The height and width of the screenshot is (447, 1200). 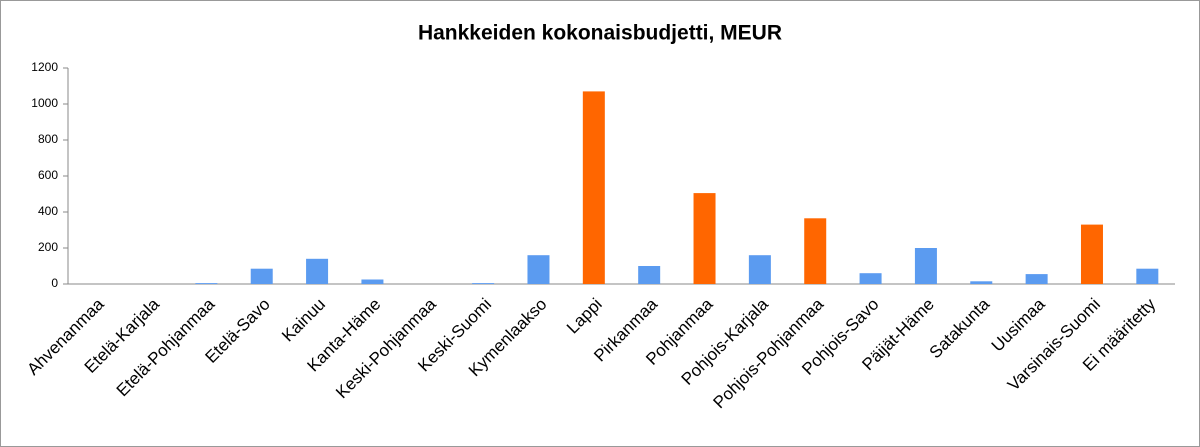 I want to click on y-tick-label: 800, so click(x=48, y=139).